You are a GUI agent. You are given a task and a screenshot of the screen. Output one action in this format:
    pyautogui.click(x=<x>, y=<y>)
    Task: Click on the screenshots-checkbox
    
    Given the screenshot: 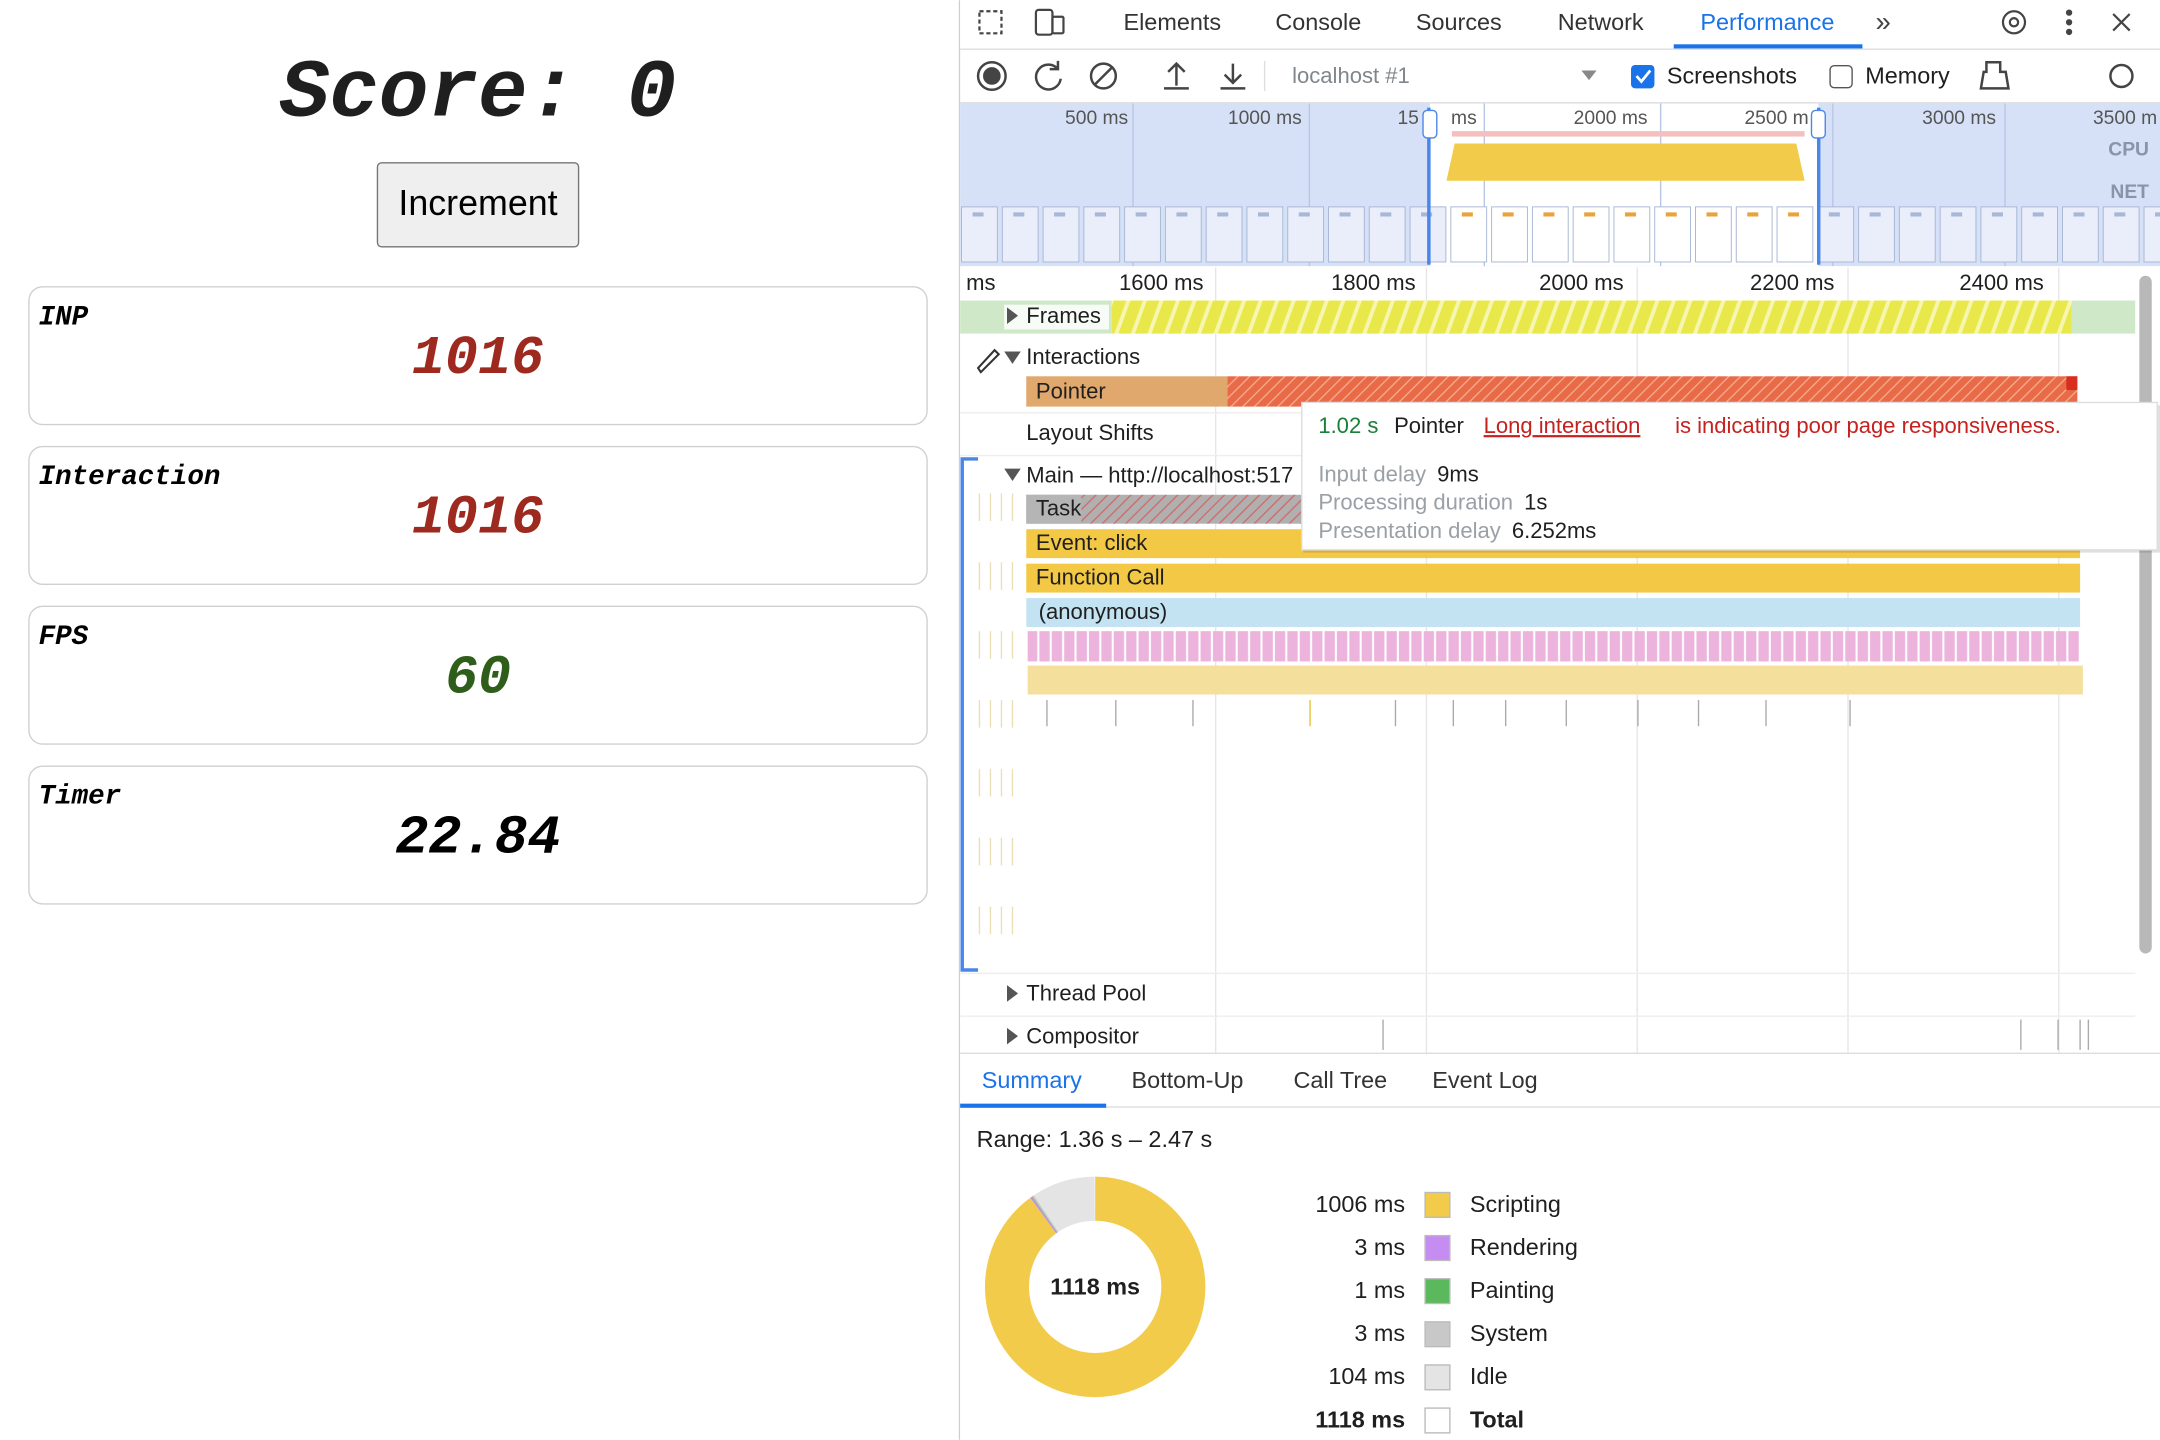 What is the action you would take?
    pyautogui.click(x=1643, y=76)
    